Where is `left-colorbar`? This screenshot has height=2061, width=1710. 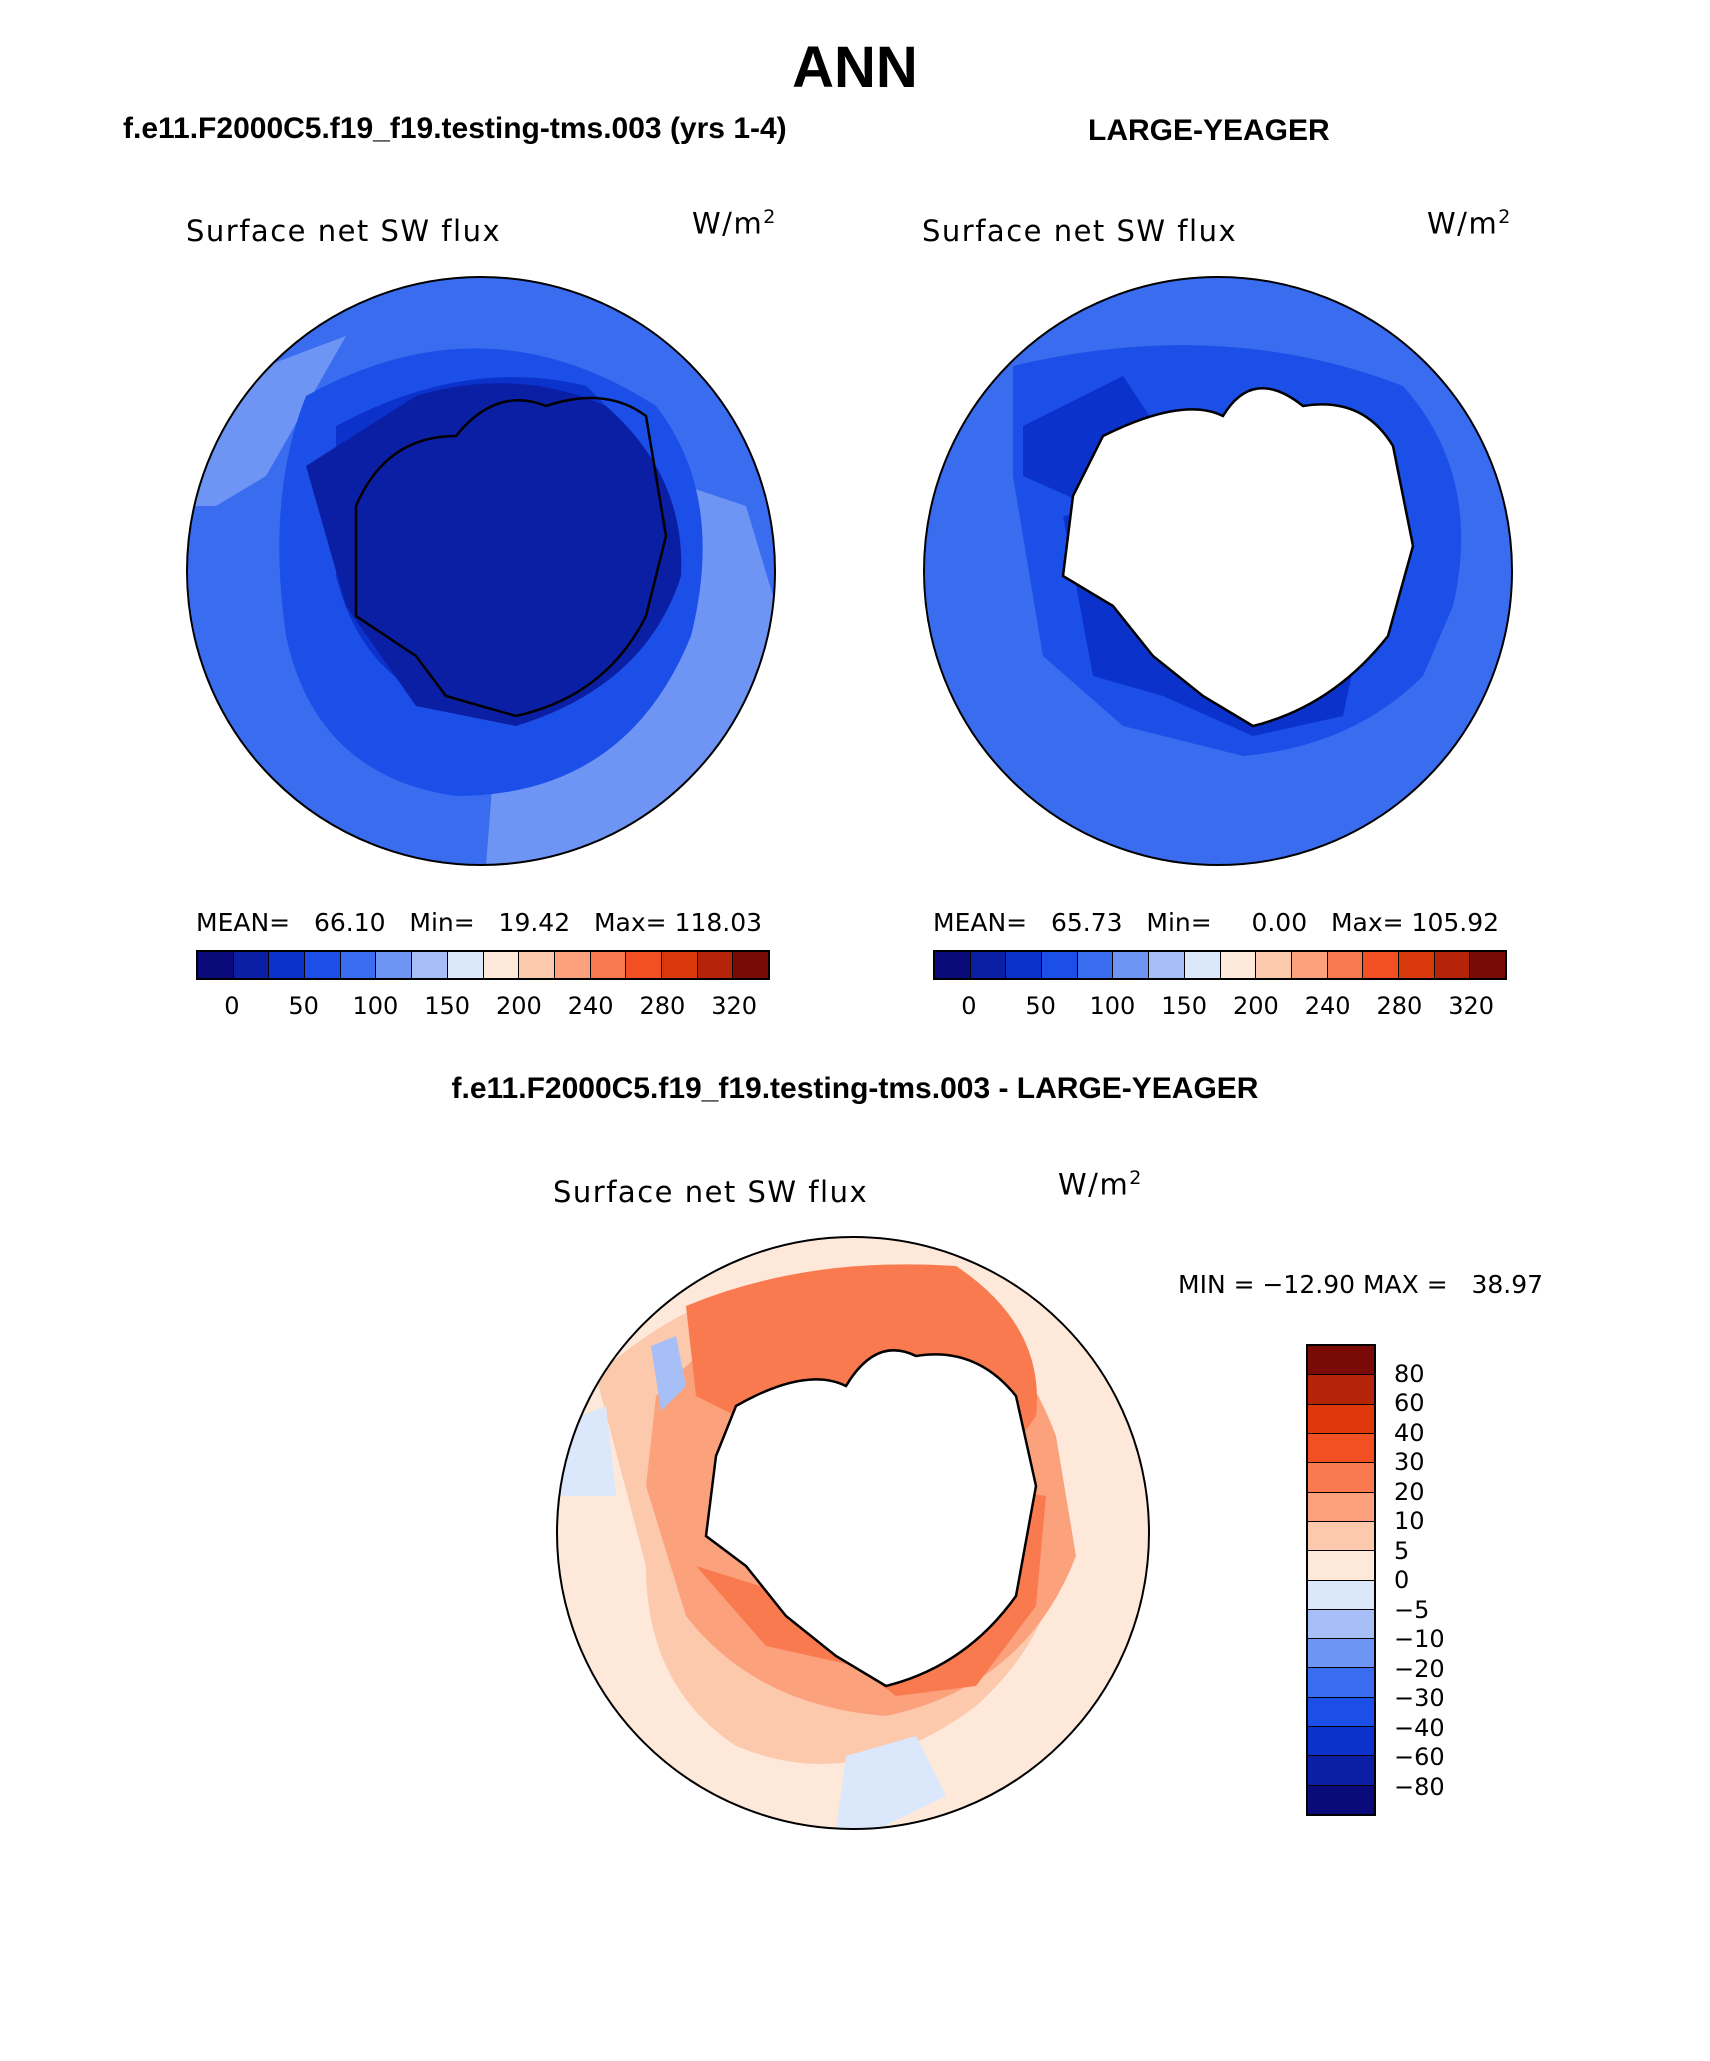
left-colorbar is located at coordinates (483, 965).